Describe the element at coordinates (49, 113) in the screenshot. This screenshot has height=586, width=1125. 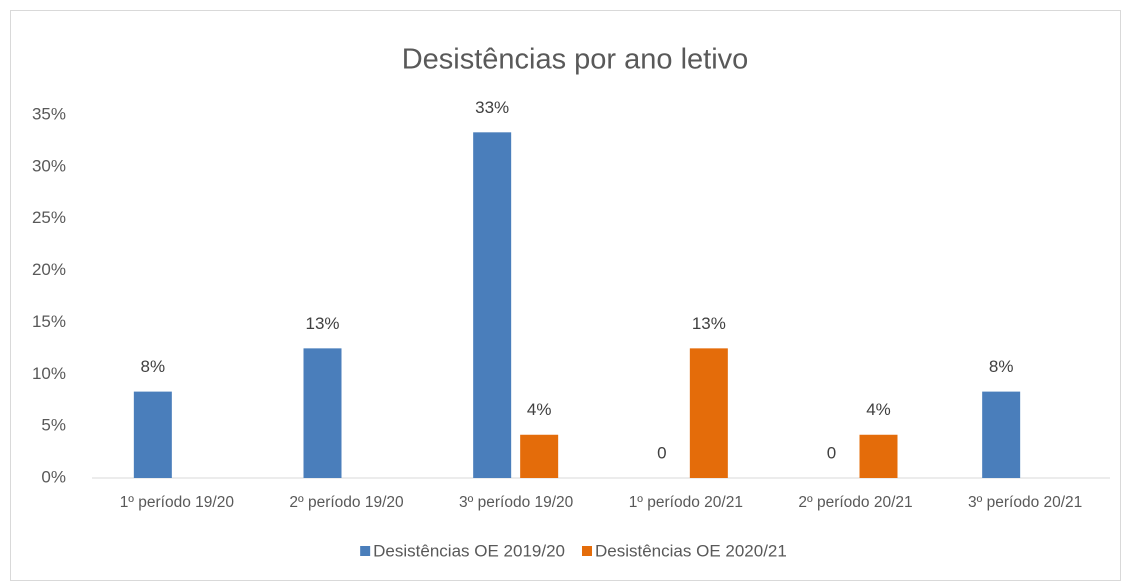
I see `y-tick-label: 35%` at that location.